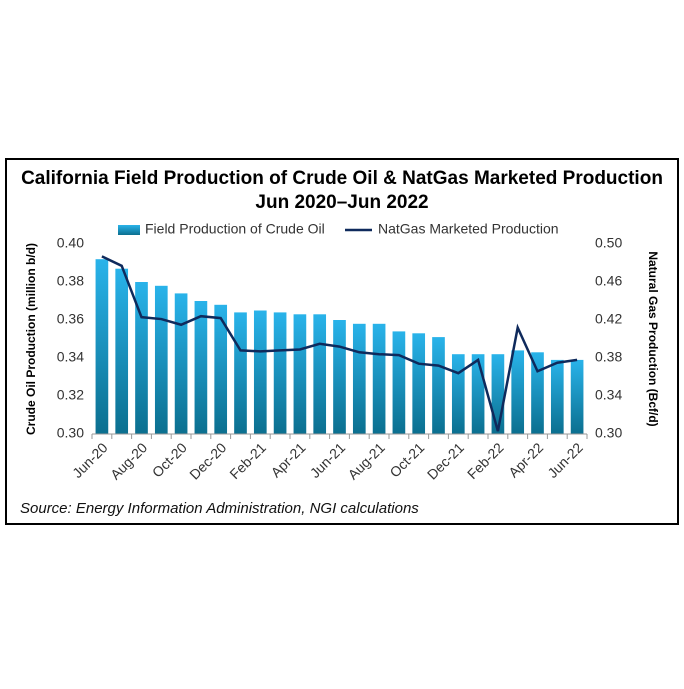 This screenshot has width=684, height=689. What do you see at coordinates (608, 357) in the screenshot?
I see `y2-tick-label: 0.38` at bounding box center [608, 357].